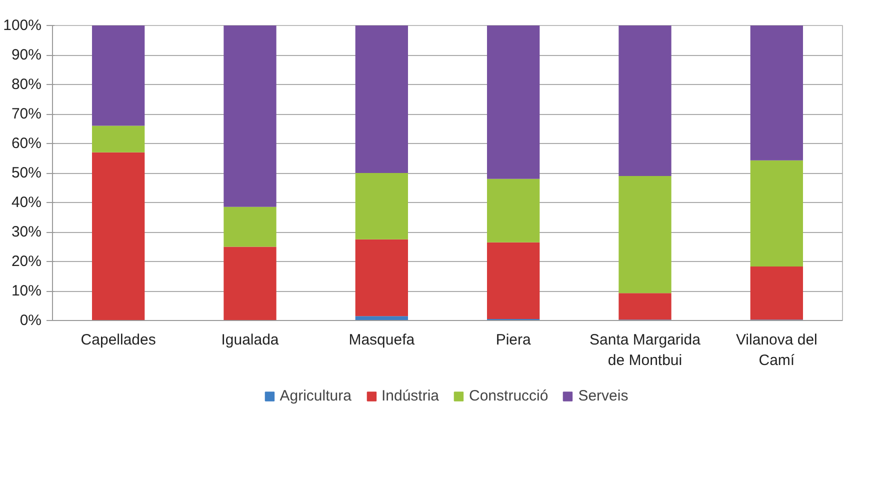 This screenshot has height=483, width=891. What do you see at coordinates (316, 396) in the screenshot?
I see `legend-label: Agricultura` at bounding box center [316, 396].